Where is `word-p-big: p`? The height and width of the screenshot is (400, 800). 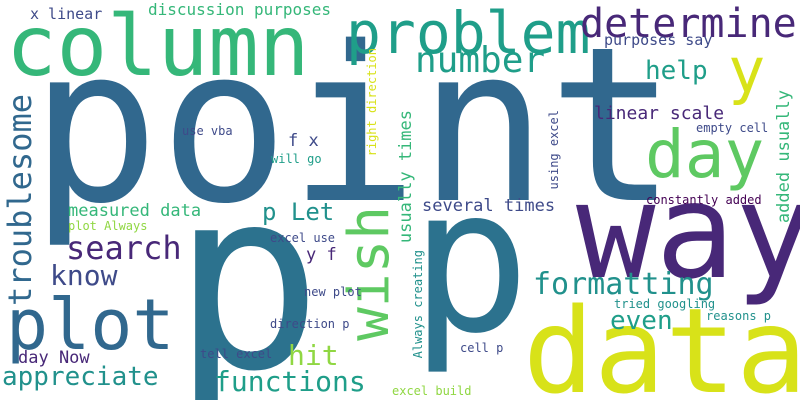
word-p-big: p is located at coordinates (247, 267).